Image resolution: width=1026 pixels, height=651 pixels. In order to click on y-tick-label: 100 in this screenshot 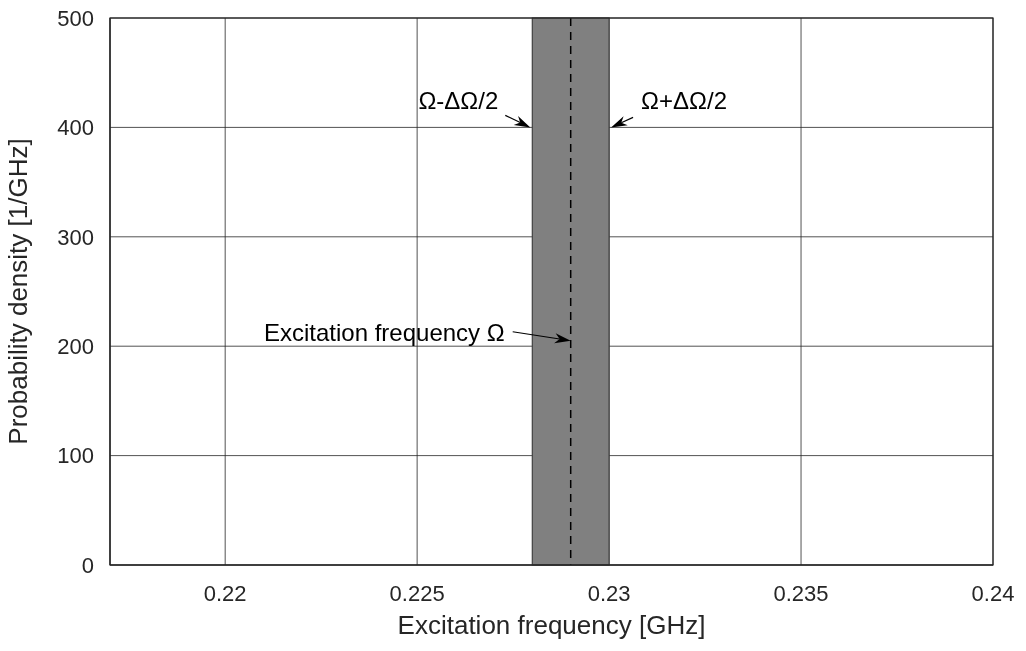, I will do `click(75, 456)`.